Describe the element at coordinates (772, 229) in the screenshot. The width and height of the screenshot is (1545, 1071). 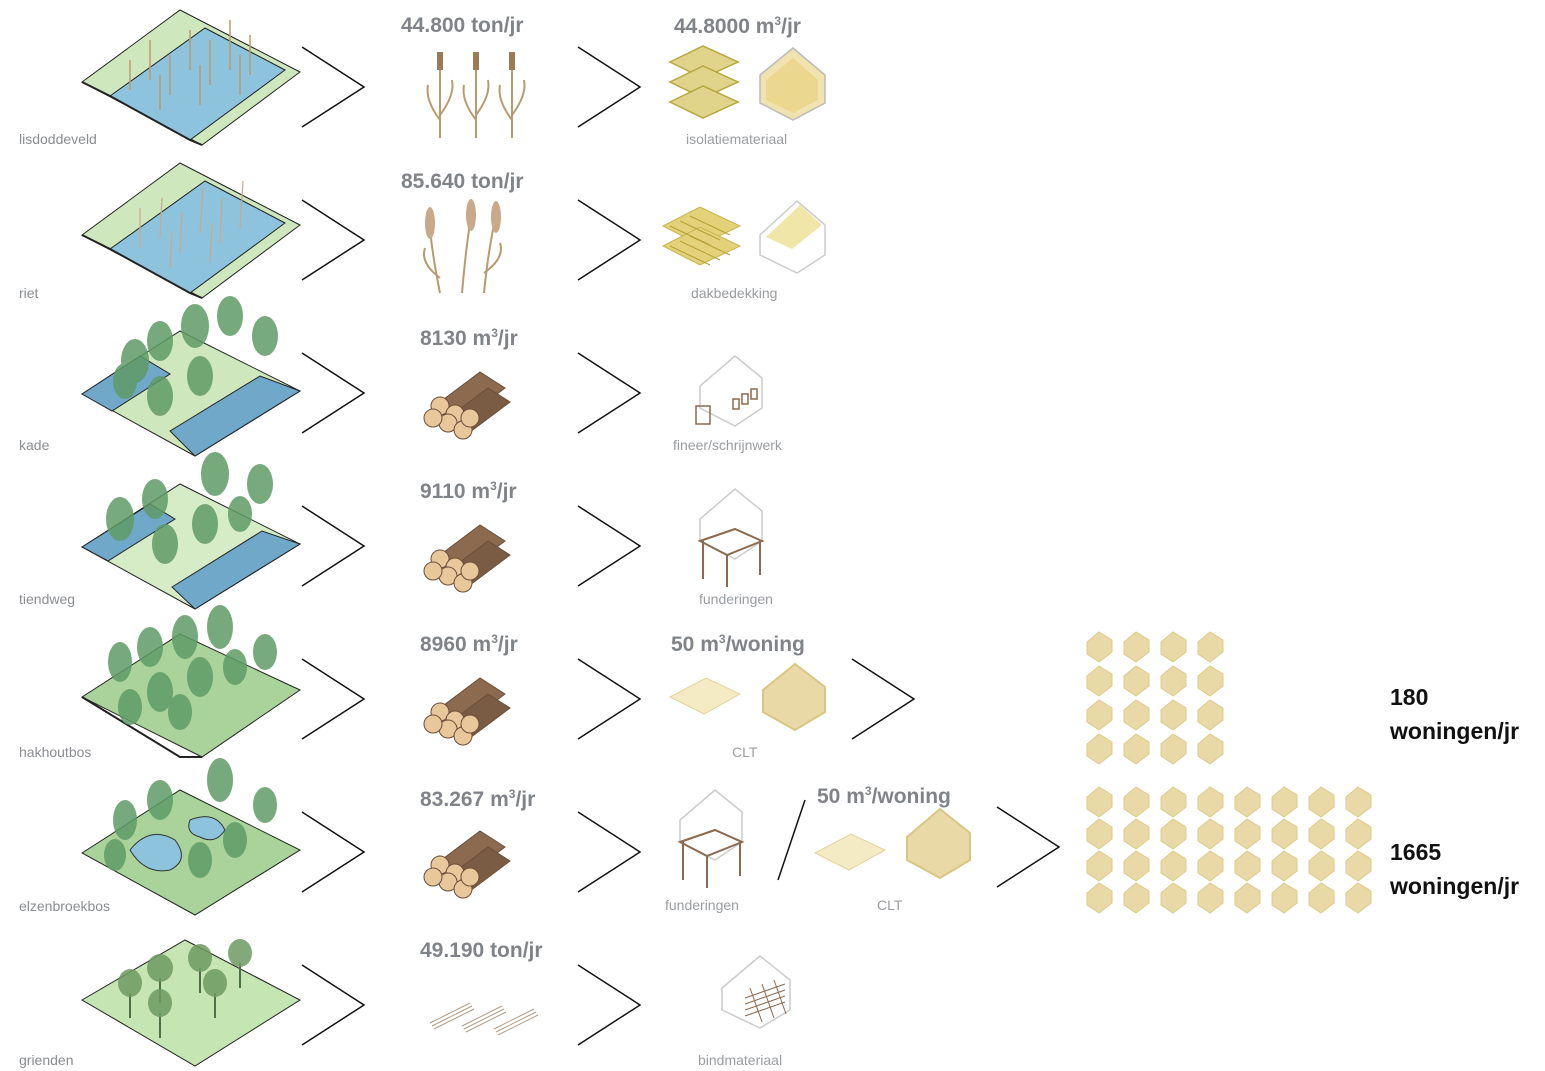
I see `row-riet: 85.640 ton/jr riet dakbedekking` at that location.